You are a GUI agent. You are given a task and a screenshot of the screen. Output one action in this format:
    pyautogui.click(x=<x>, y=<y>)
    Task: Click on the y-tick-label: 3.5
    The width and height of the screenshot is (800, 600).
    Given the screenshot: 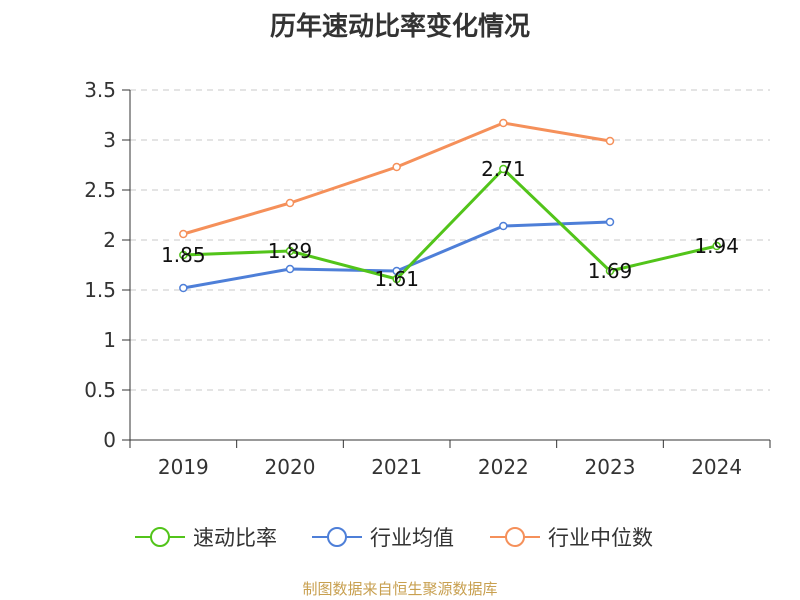 What is the action you would take?
    pyautogui.click(x=100, y=90)
    